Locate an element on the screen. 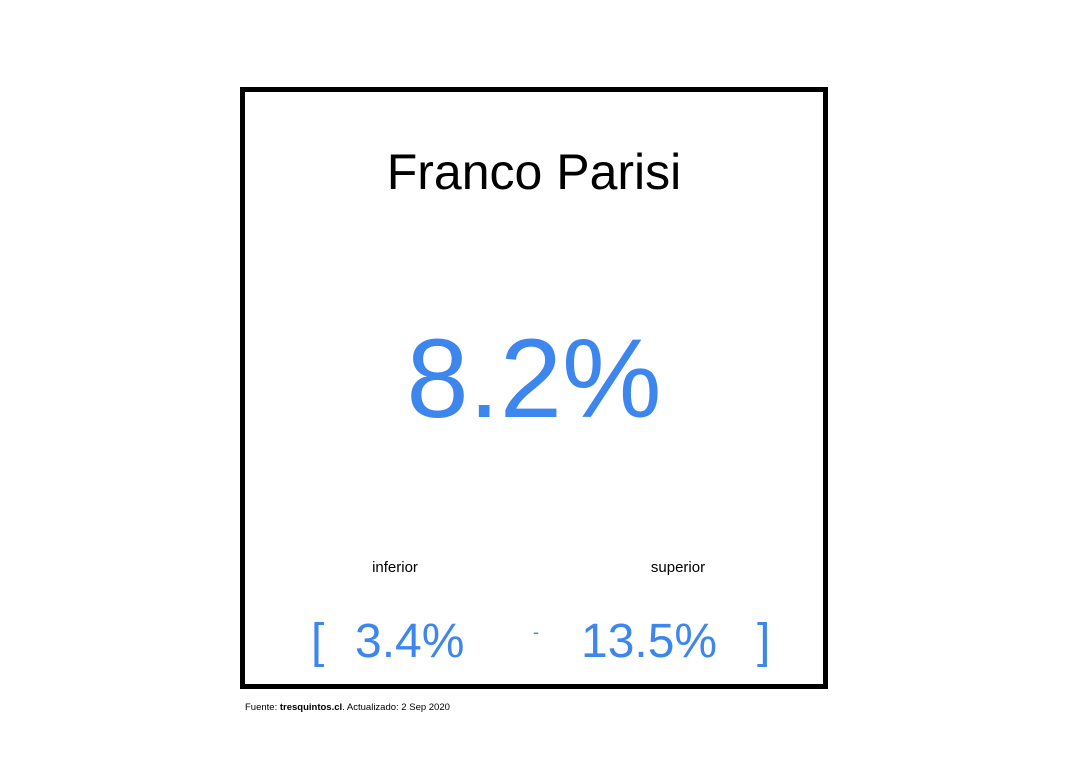  estimate-value: 8.2% is located at coordinates (534, 378).